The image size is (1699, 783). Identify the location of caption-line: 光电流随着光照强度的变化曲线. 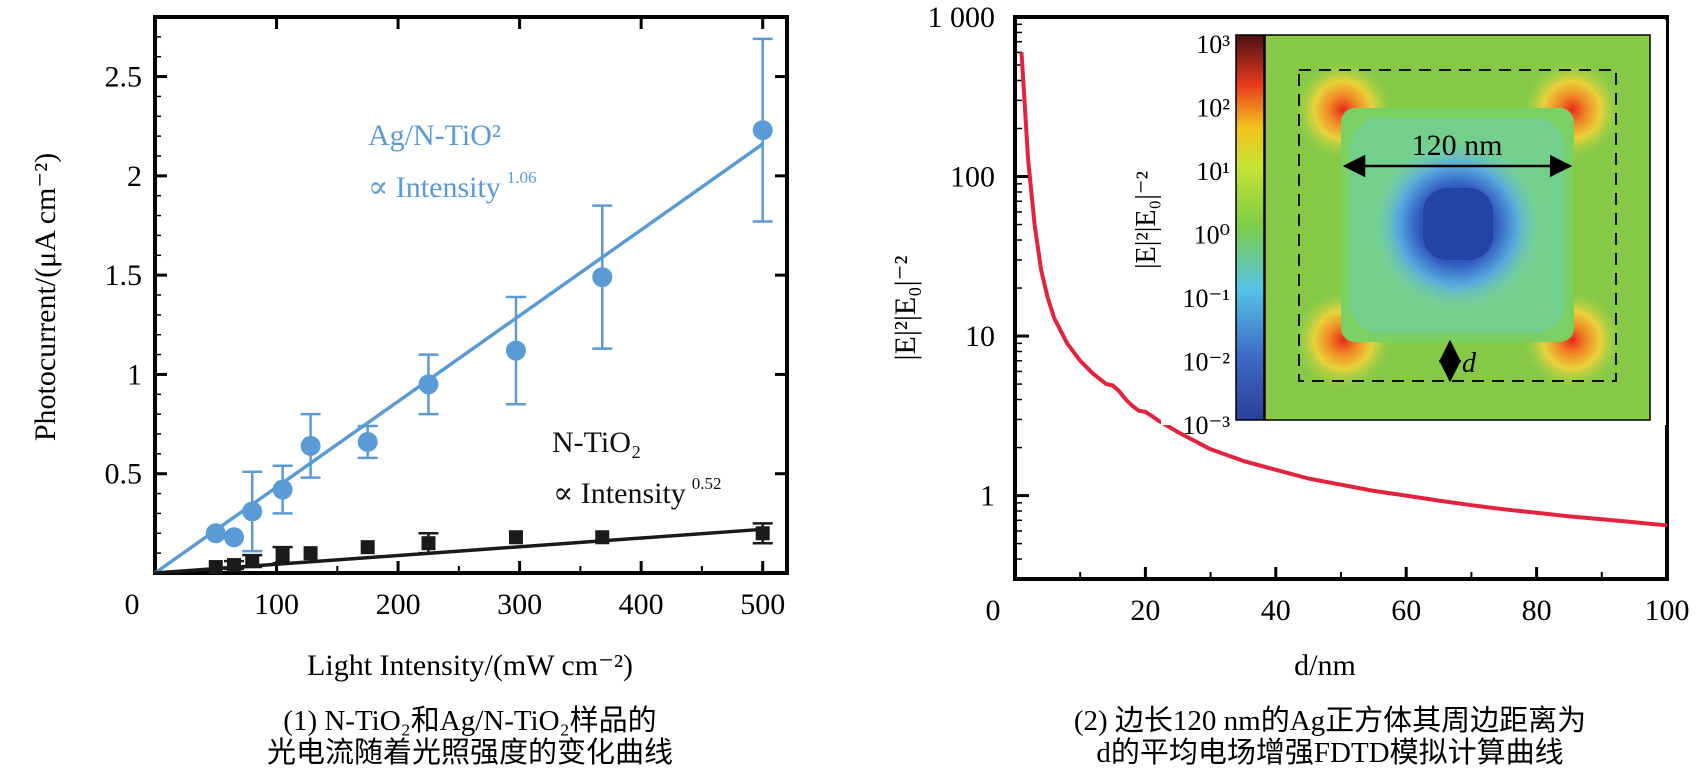
(469, 753).